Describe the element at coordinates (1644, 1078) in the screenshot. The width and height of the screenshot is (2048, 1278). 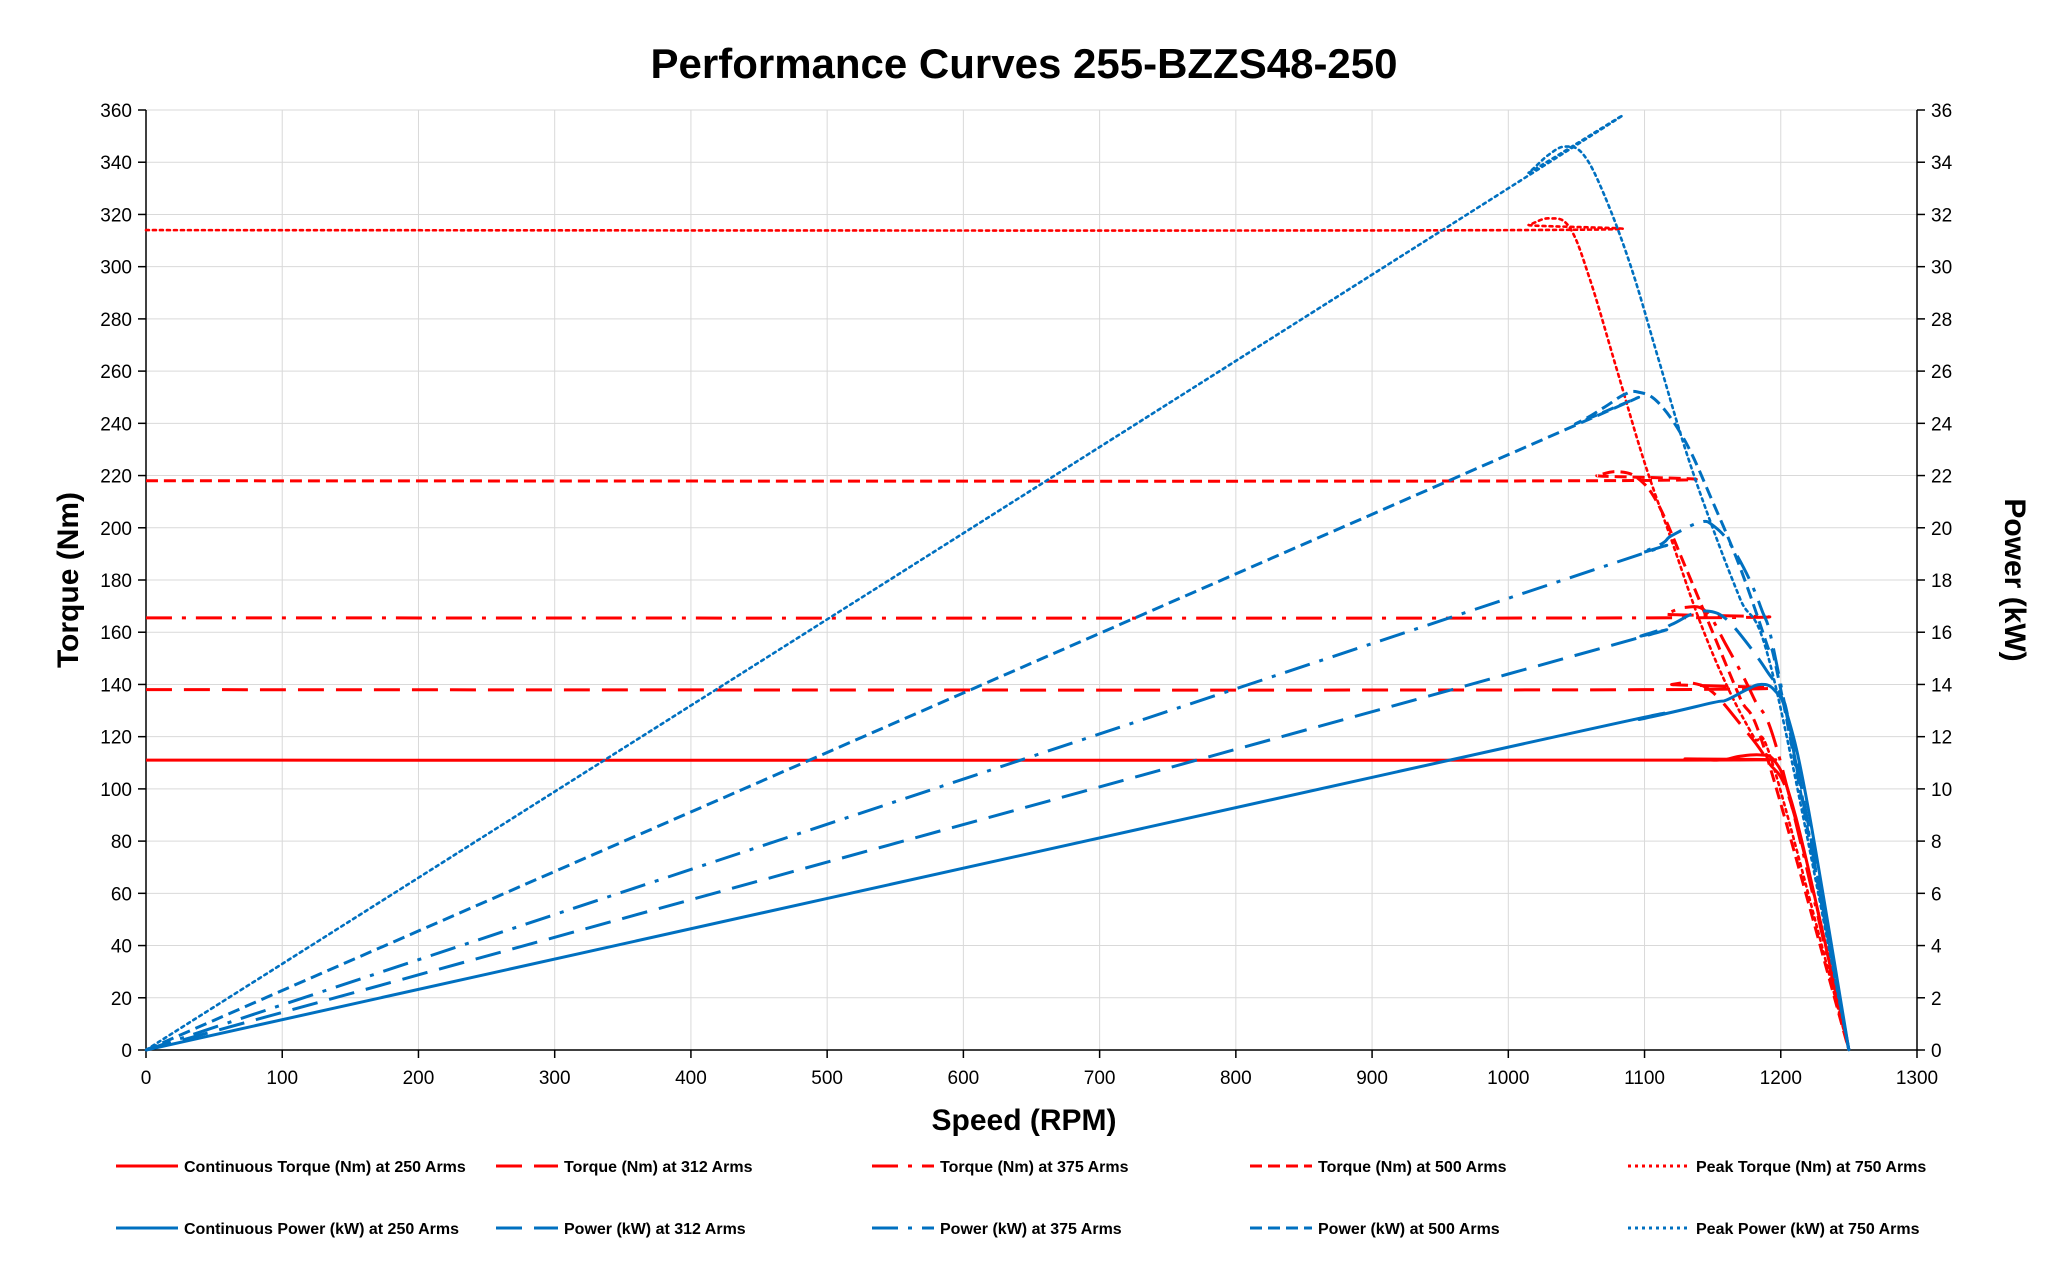
I see `x-tick-label: 1100` at that location.